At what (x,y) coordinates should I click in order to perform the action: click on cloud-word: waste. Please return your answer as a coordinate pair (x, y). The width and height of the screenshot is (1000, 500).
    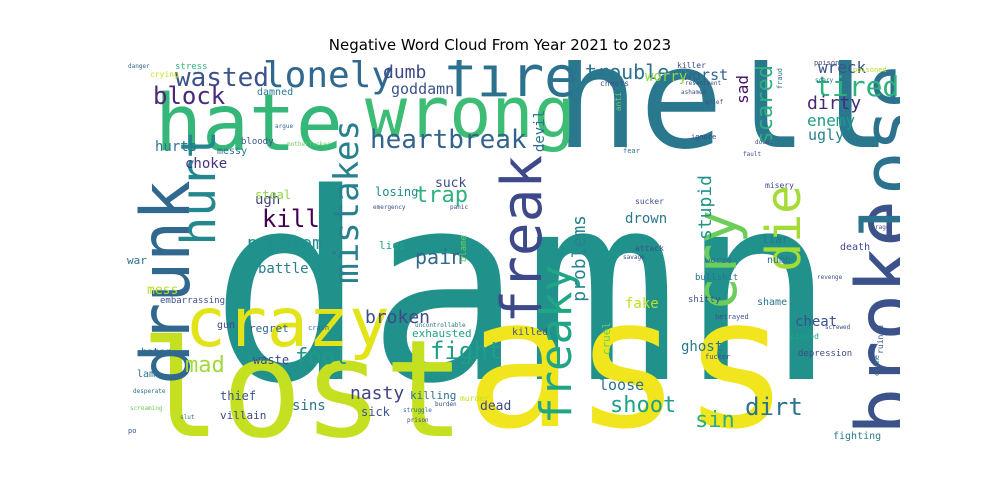
    Looking at the image, I should click on (271, 360).